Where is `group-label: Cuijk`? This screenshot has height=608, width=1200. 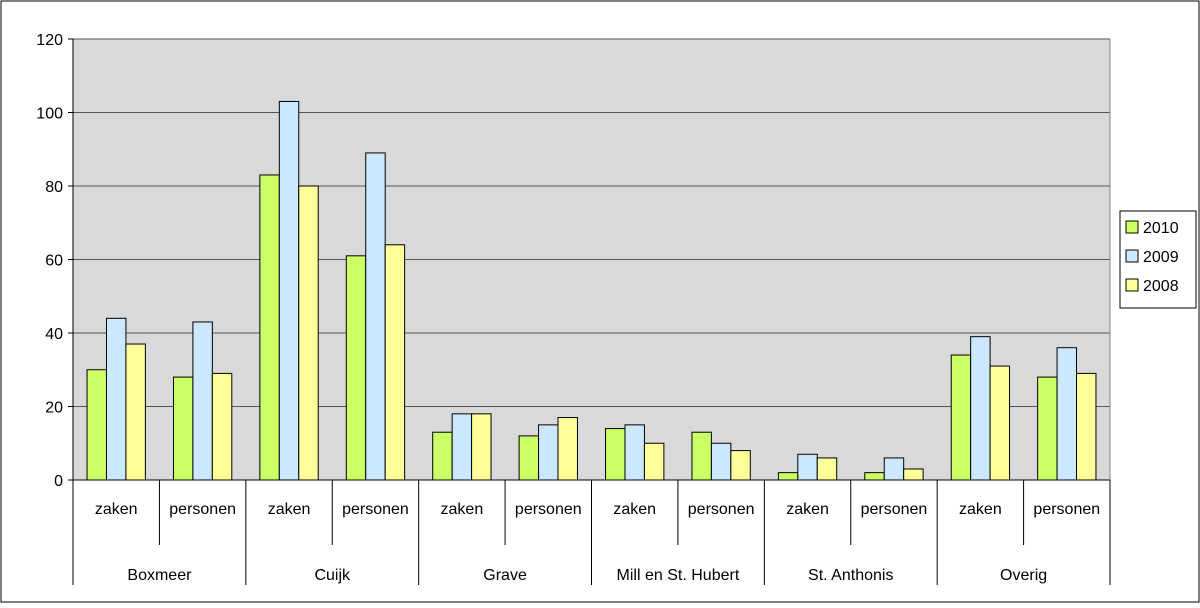
group-label: Cuijk is located at coordinates (332, 575).